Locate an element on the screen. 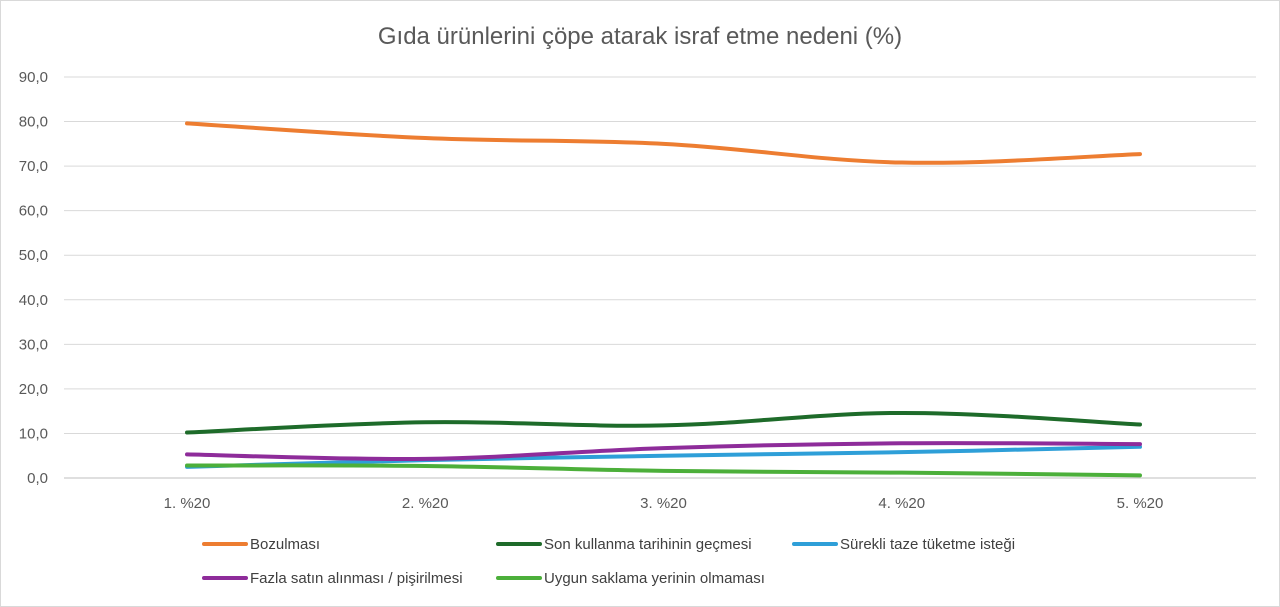 The width and height of the screenshot is (1280, 607). x-tick-label: 2. %20 is located at coordinates (425, 503).